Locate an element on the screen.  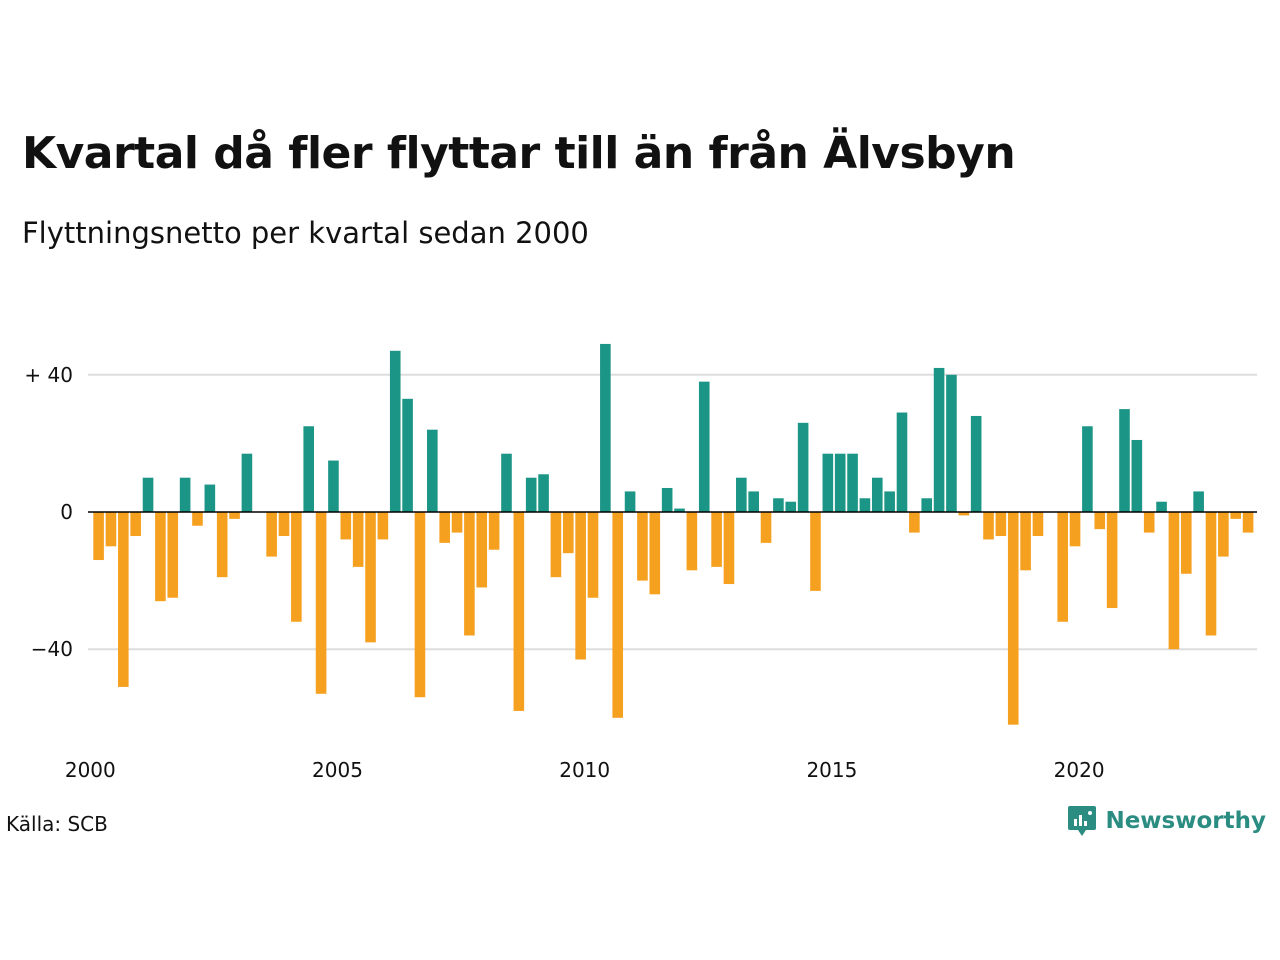
bar: 2005 K1: -8 is located at coordinates (346, 526).